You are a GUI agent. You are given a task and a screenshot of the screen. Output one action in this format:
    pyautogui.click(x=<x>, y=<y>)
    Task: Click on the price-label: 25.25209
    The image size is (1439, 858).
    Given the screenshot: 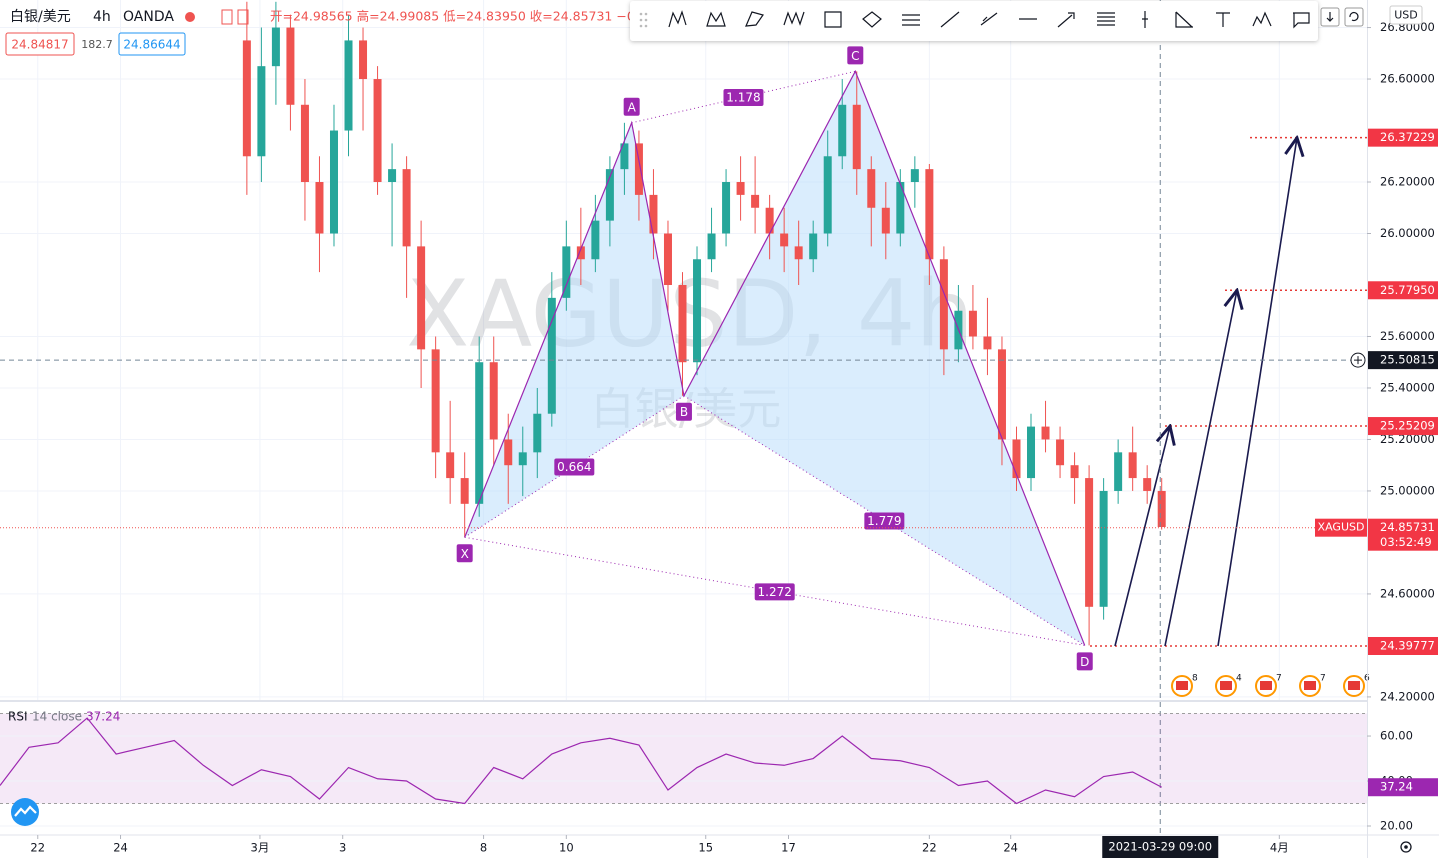 What is the action you would take?
    pyautogui.click(x=1407, y=426)
    